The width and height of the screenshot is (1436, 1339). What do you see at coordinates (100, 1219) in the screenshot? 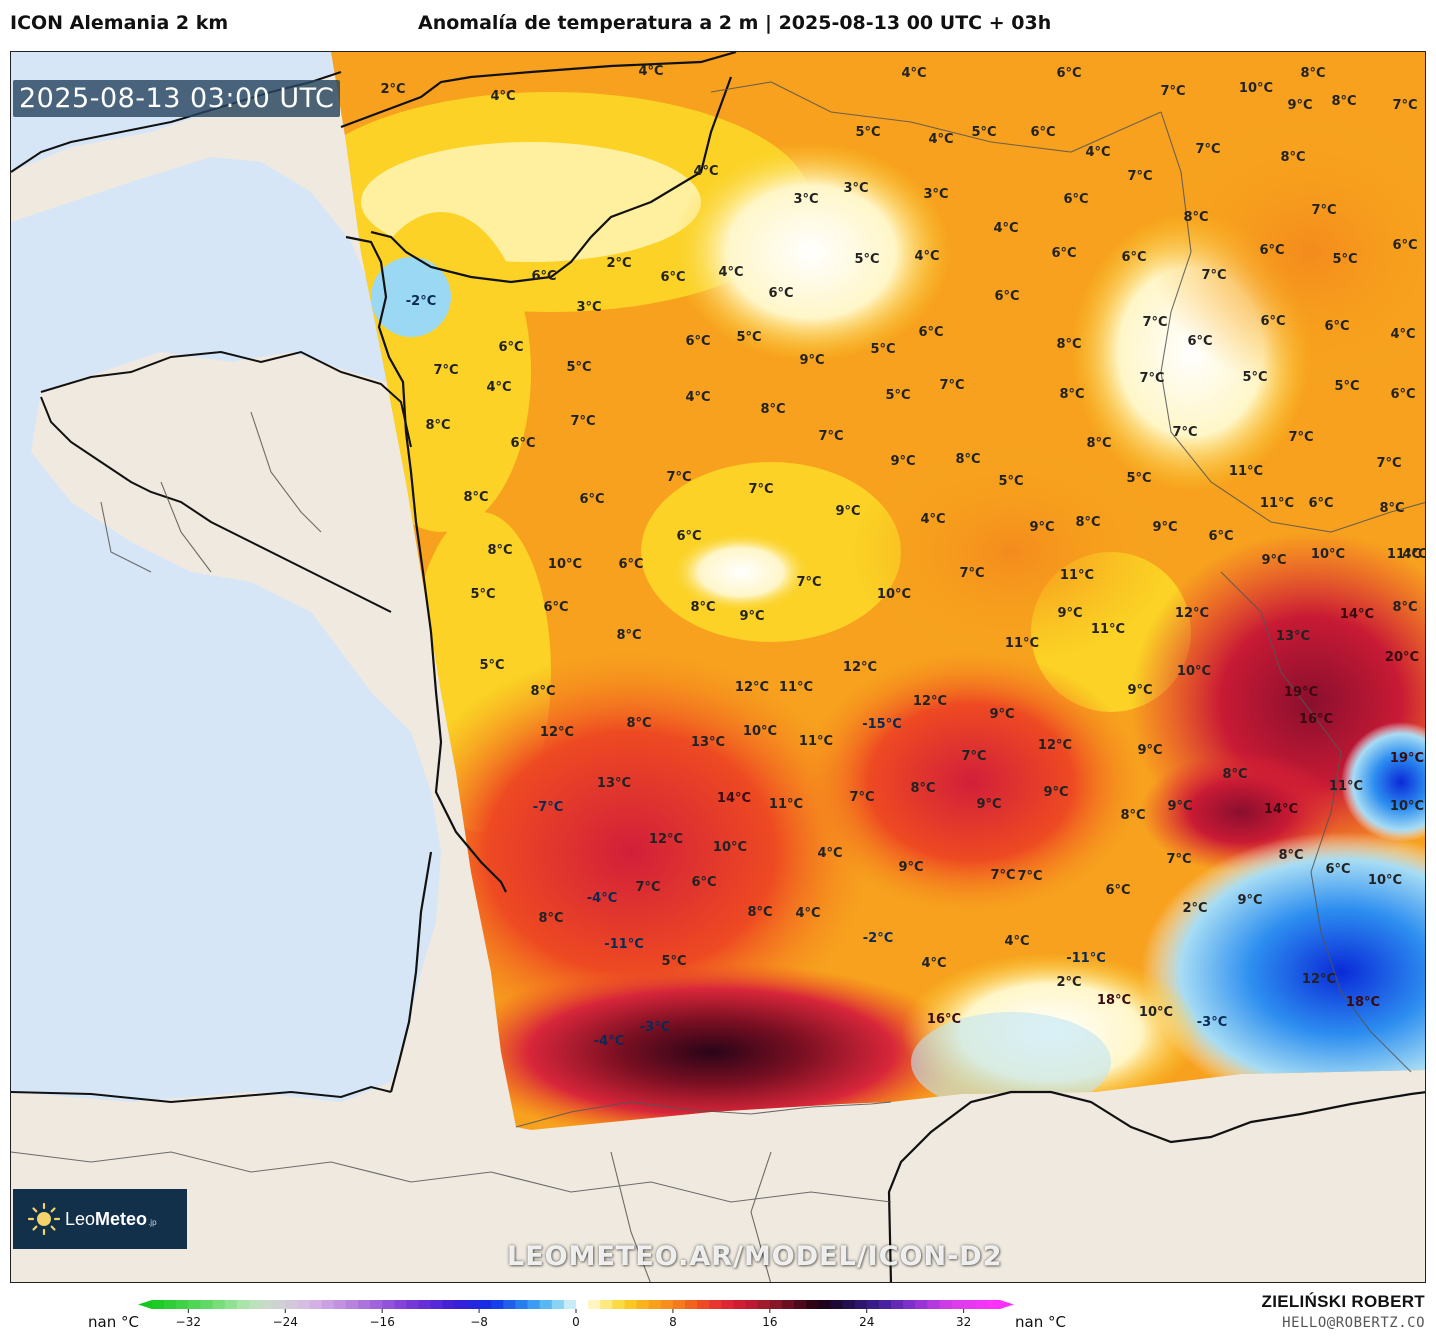
I see `leometeo-logo: LeoMeteo.jp` at bounding box center [100, 1219].